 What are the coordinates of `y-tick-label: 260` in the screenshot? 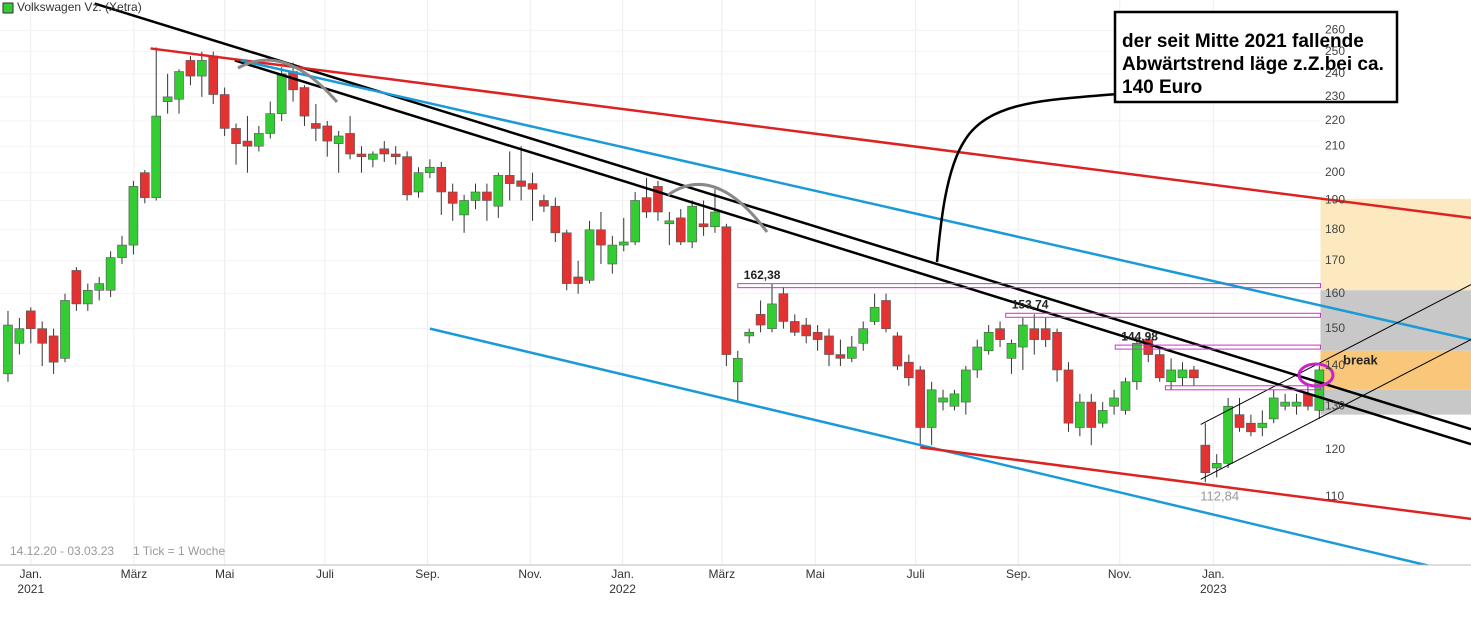 It's located at (1335, 30).